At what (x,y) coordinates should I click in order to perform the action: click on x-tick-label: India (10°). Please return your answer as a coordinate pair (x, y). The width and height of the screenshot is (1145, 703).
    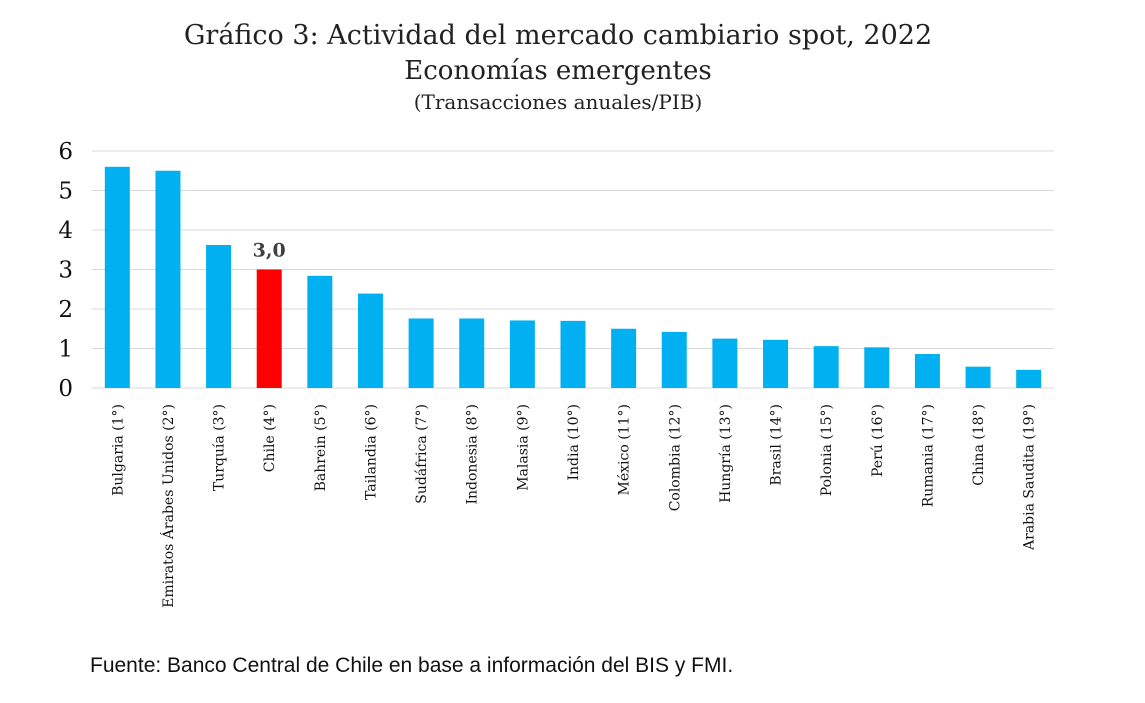
    Looking at the image, I should click on (574, 442).